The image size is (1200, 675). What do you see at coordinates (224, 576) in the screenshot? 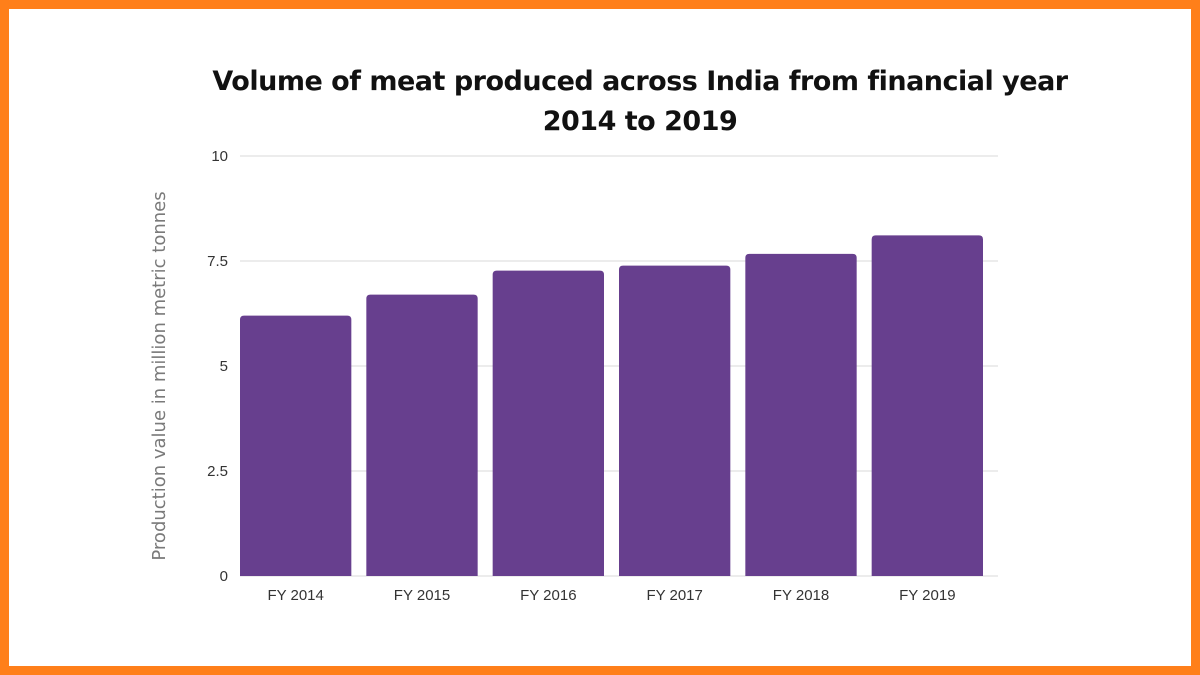
I see `y-tick-label: 0` at bounding box center [224, 576].